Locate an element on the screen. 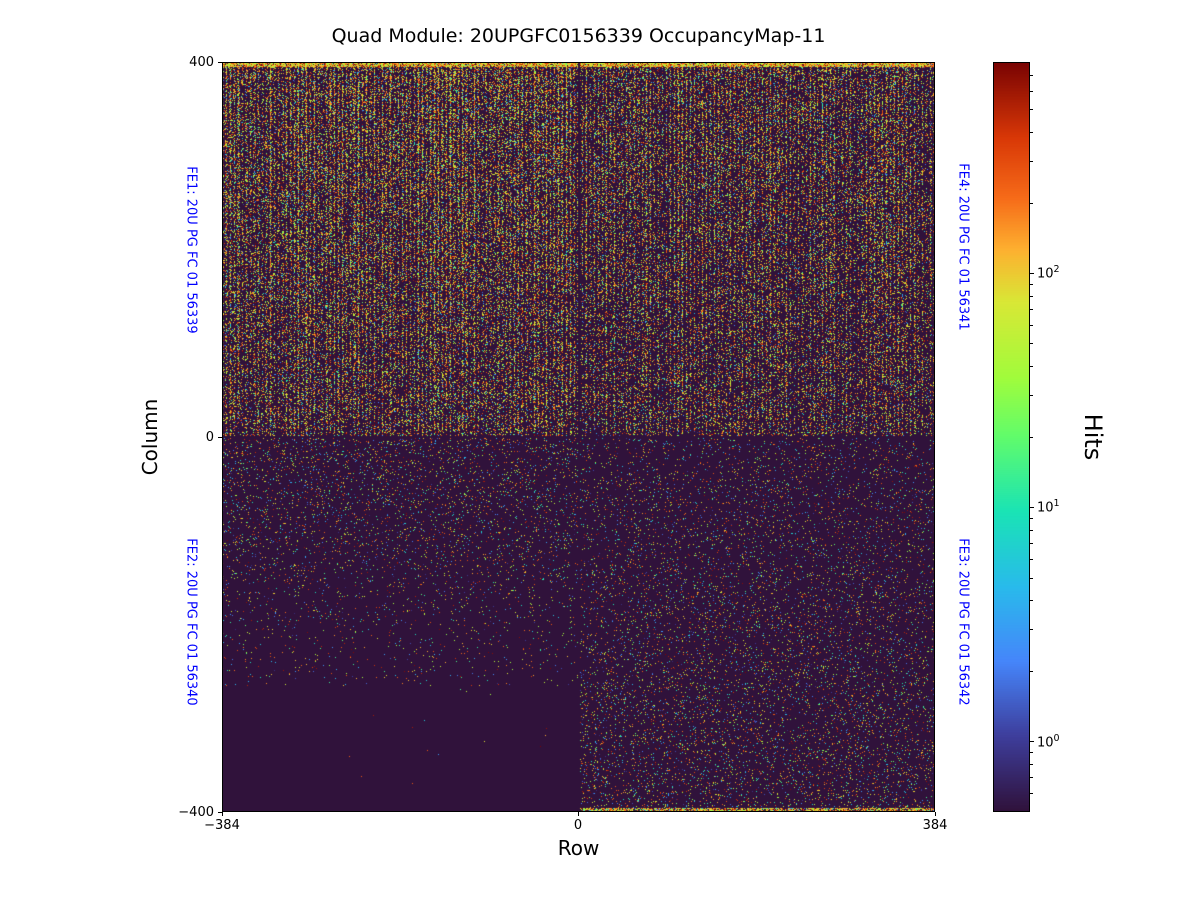 This screenshot has height=900, width=1200. y-axis-label: Column is located at coordinates (150, 437).